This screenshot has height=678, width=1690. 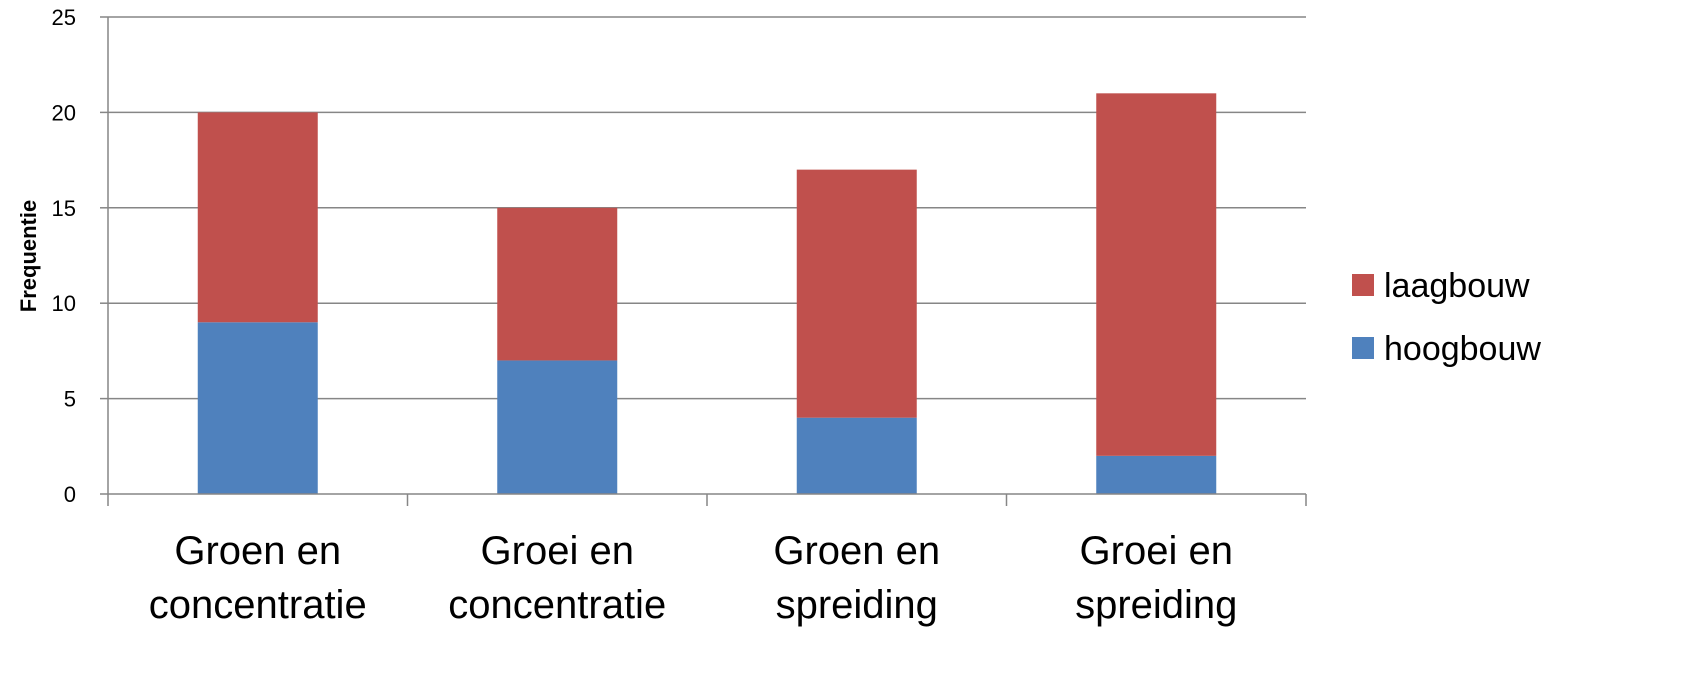 I want to click on y-tick-label: 0, so click(x=70, y=494).